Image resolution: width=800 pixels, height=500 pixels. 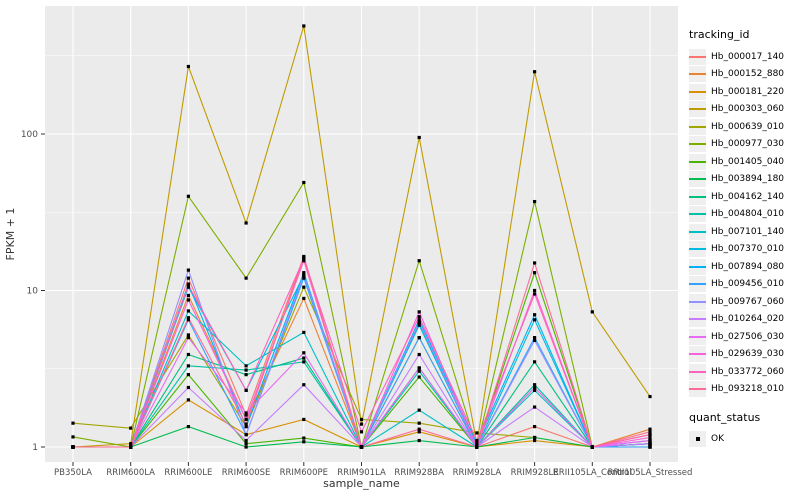 I want to click on x-tick-label: RRIM600PE, so click(x=304, y=473).